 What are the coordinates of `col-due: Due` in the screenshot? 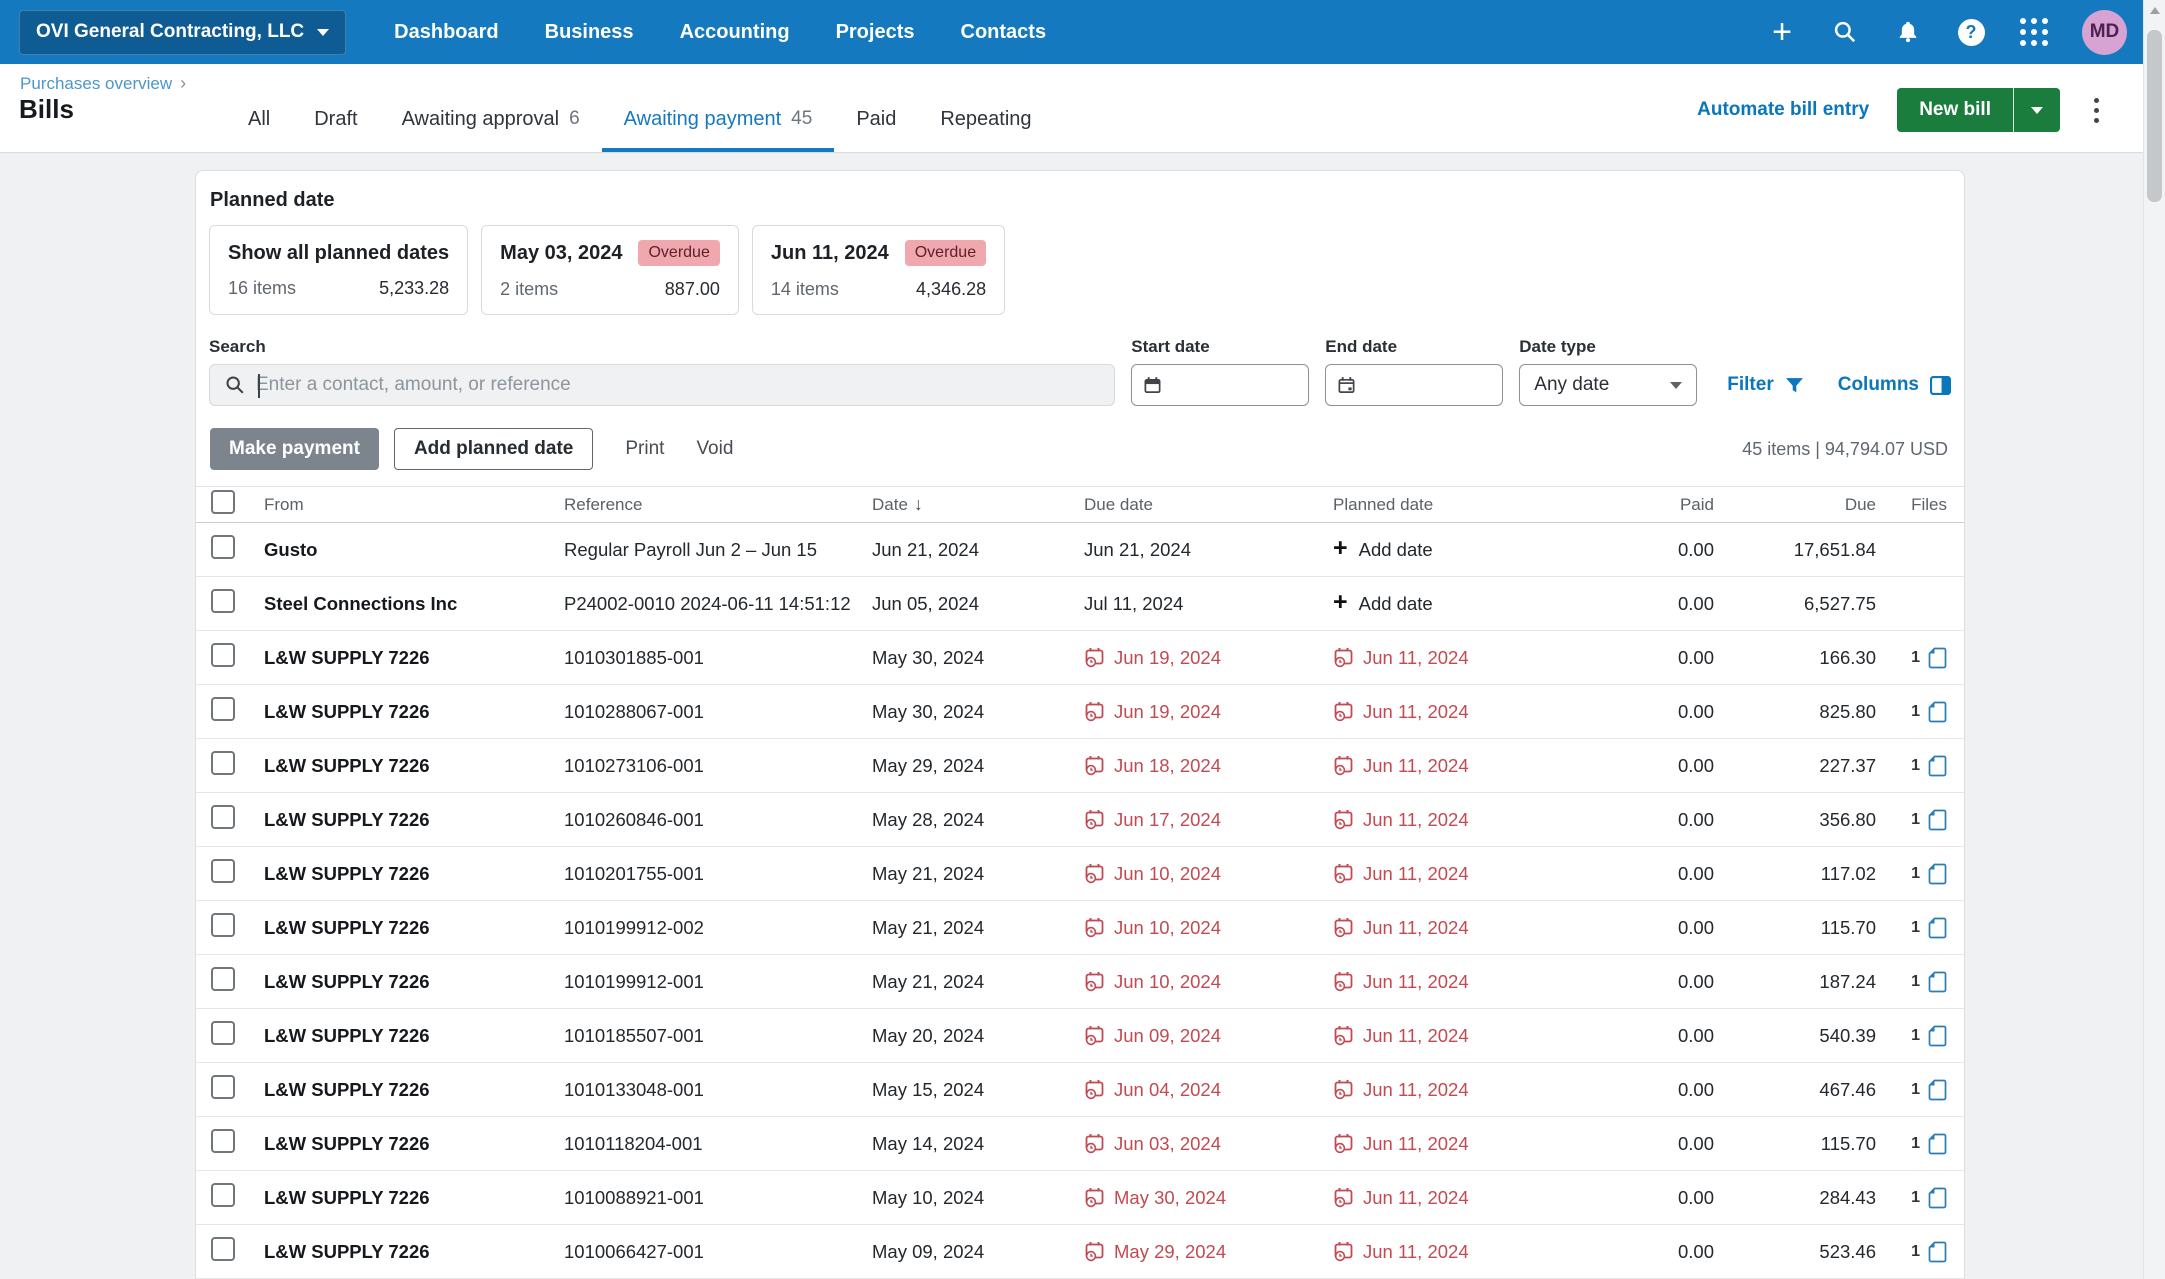 It's located at (1860, 504).